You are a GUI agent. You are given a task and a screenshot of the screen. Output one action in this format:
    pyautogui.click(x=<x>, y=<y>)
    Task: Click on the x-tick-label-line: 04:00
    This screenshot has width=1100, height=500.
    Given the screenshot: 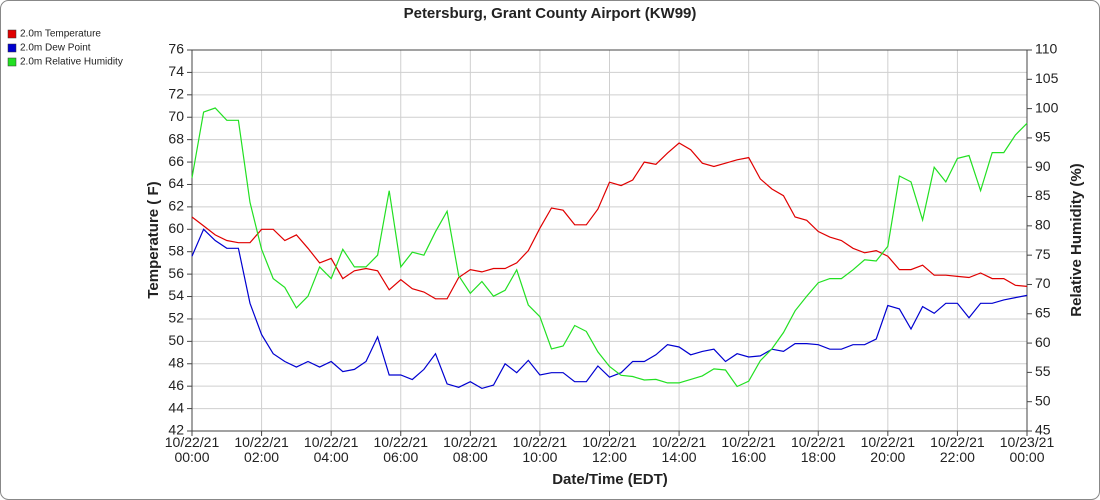 What is the action you would take?
    pyautogui.click(x=331, y=457)
    